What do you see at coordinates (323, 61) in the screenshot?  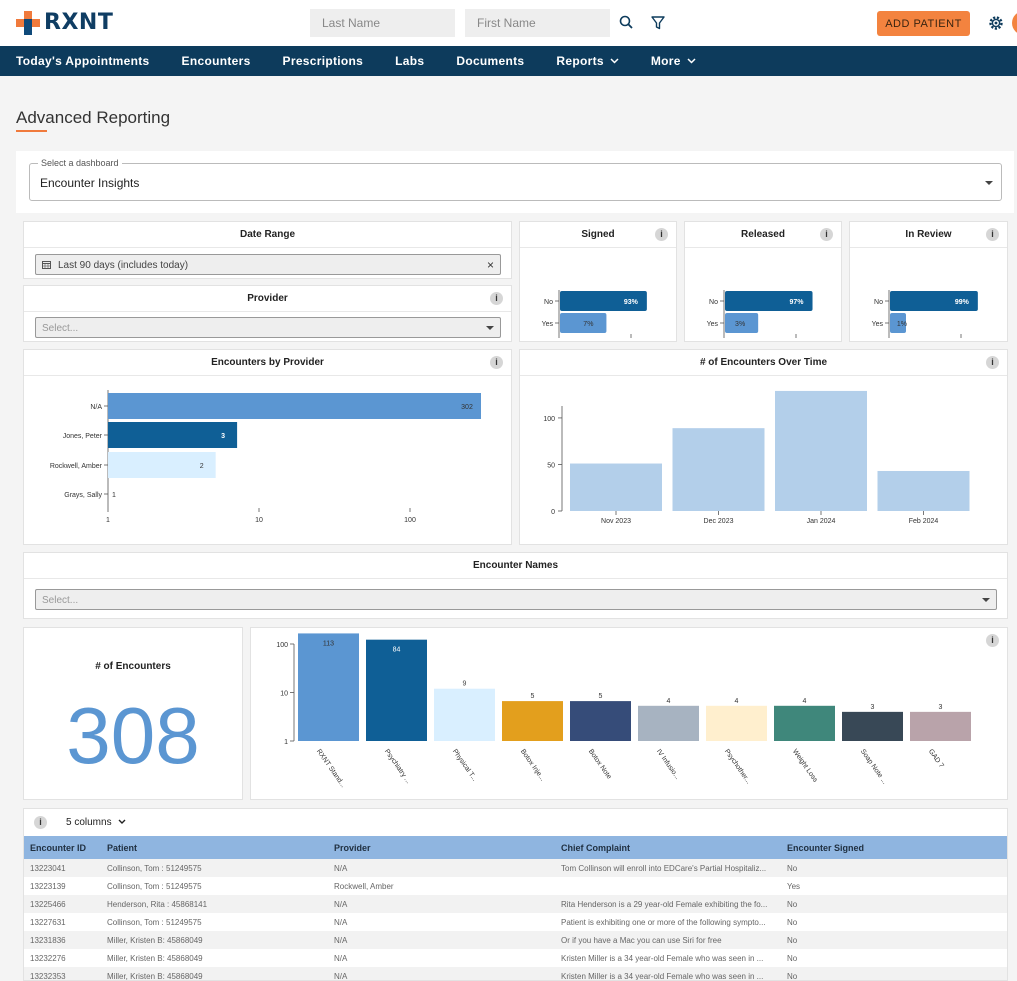 I see `nav-prescriptions: Prescriptions` at bounding box center [323, 61].